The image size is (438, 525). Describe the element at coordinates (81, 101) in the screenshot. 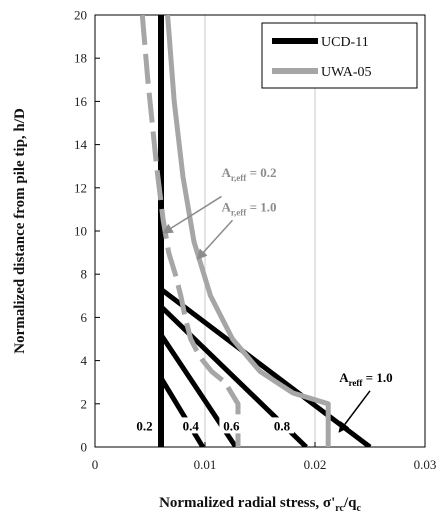

I see `y-tick-label: 16` at that location.